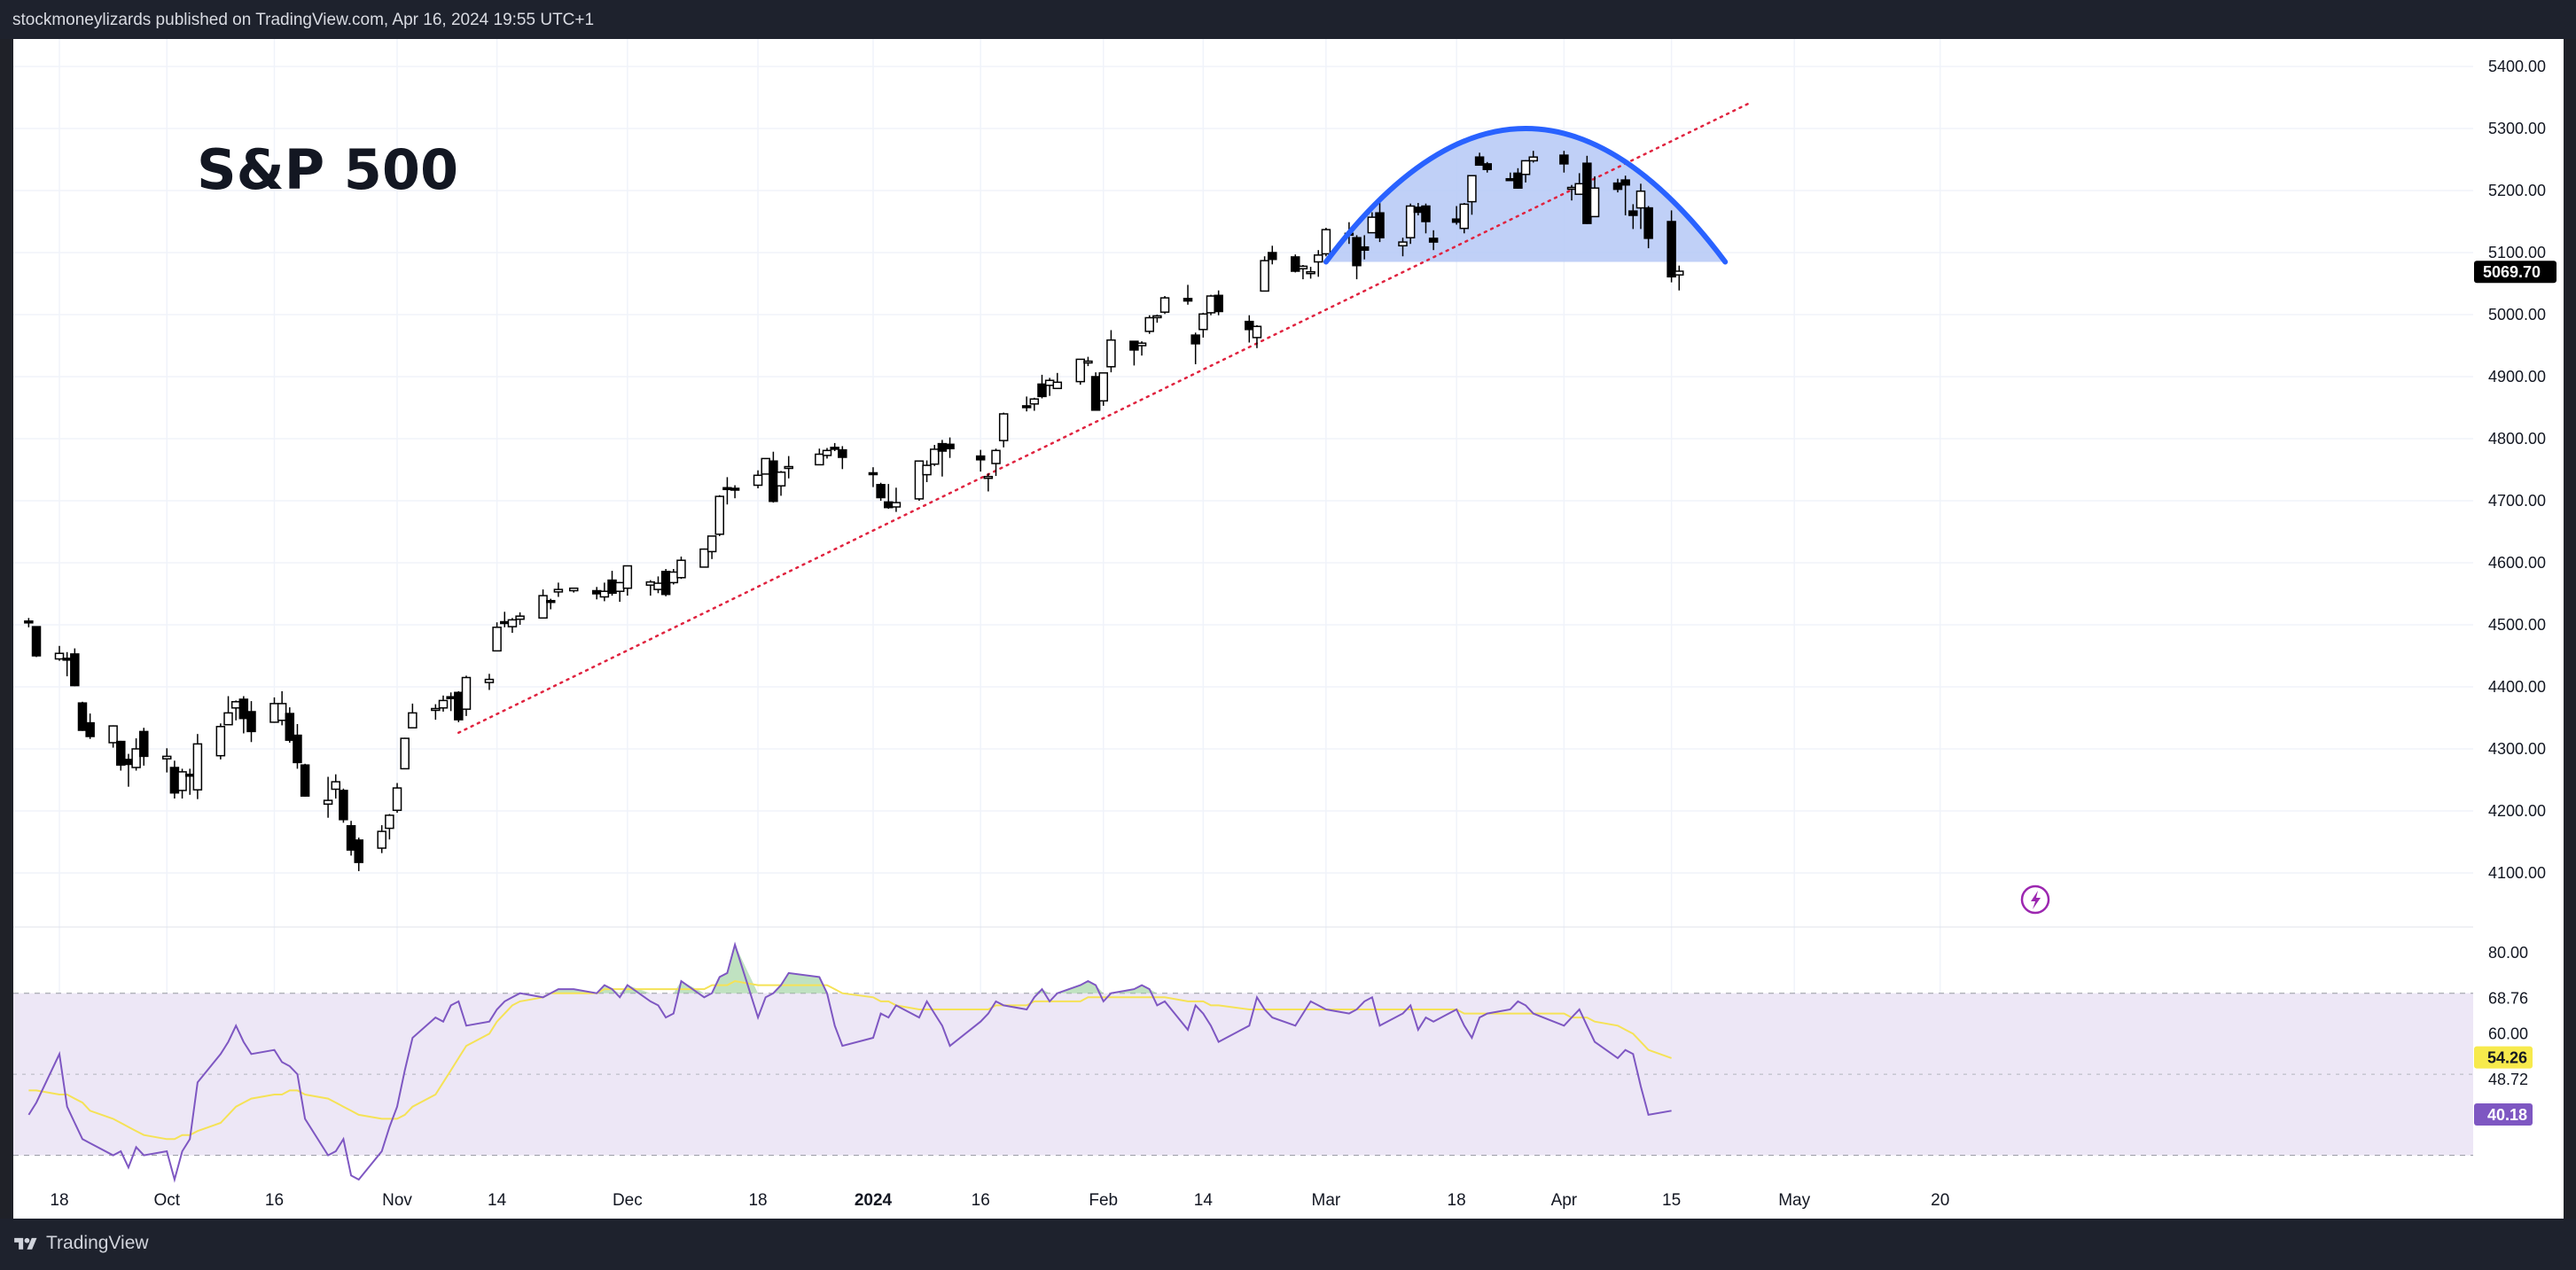 Image resolution: width=2576 pixels, height=1270 pixels. I want to click on time-tick-label: May, so click(1794, 1200).